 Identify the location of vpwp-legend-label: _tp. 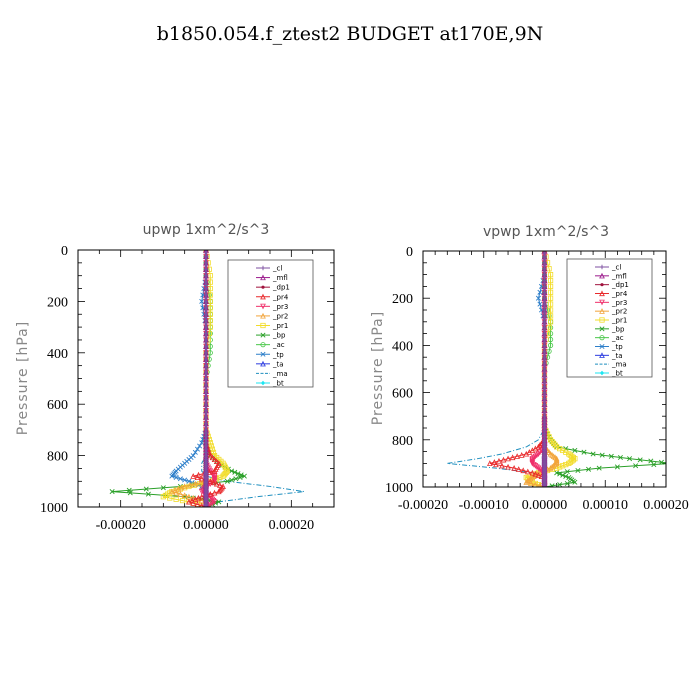
(617, 347).